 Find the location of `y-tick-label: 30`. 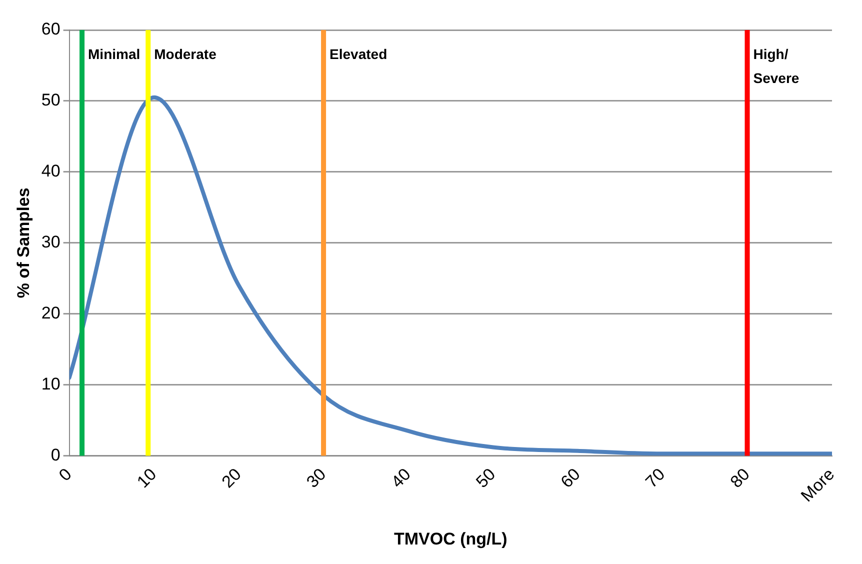

y-tick-label: 30 is located at coordinates (50, 242).